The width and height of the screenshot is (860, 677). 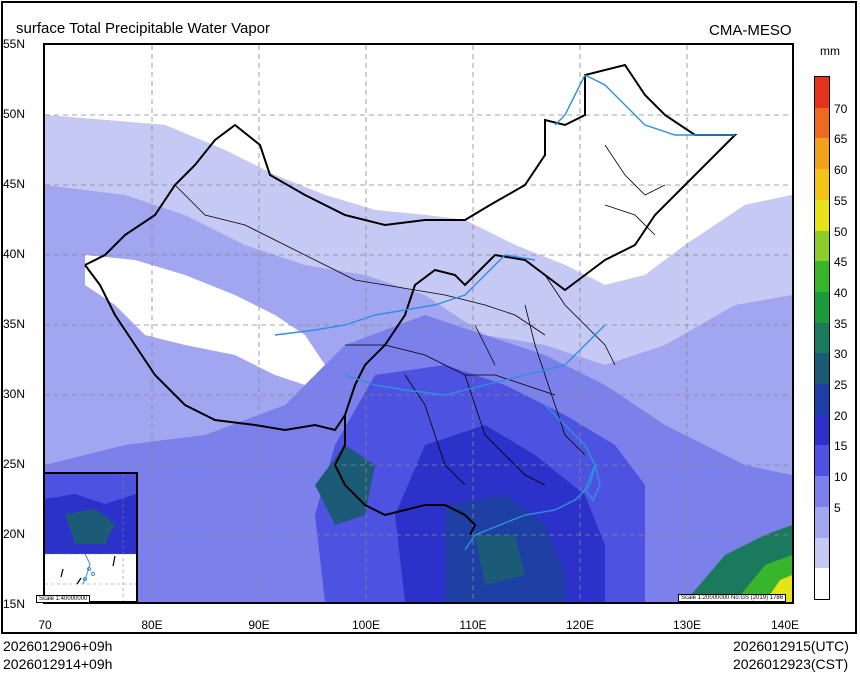 What do you see at coordinates (841, 385) in the screenshot?
I see `legend-label: 25` at bounding box center [841, 385].